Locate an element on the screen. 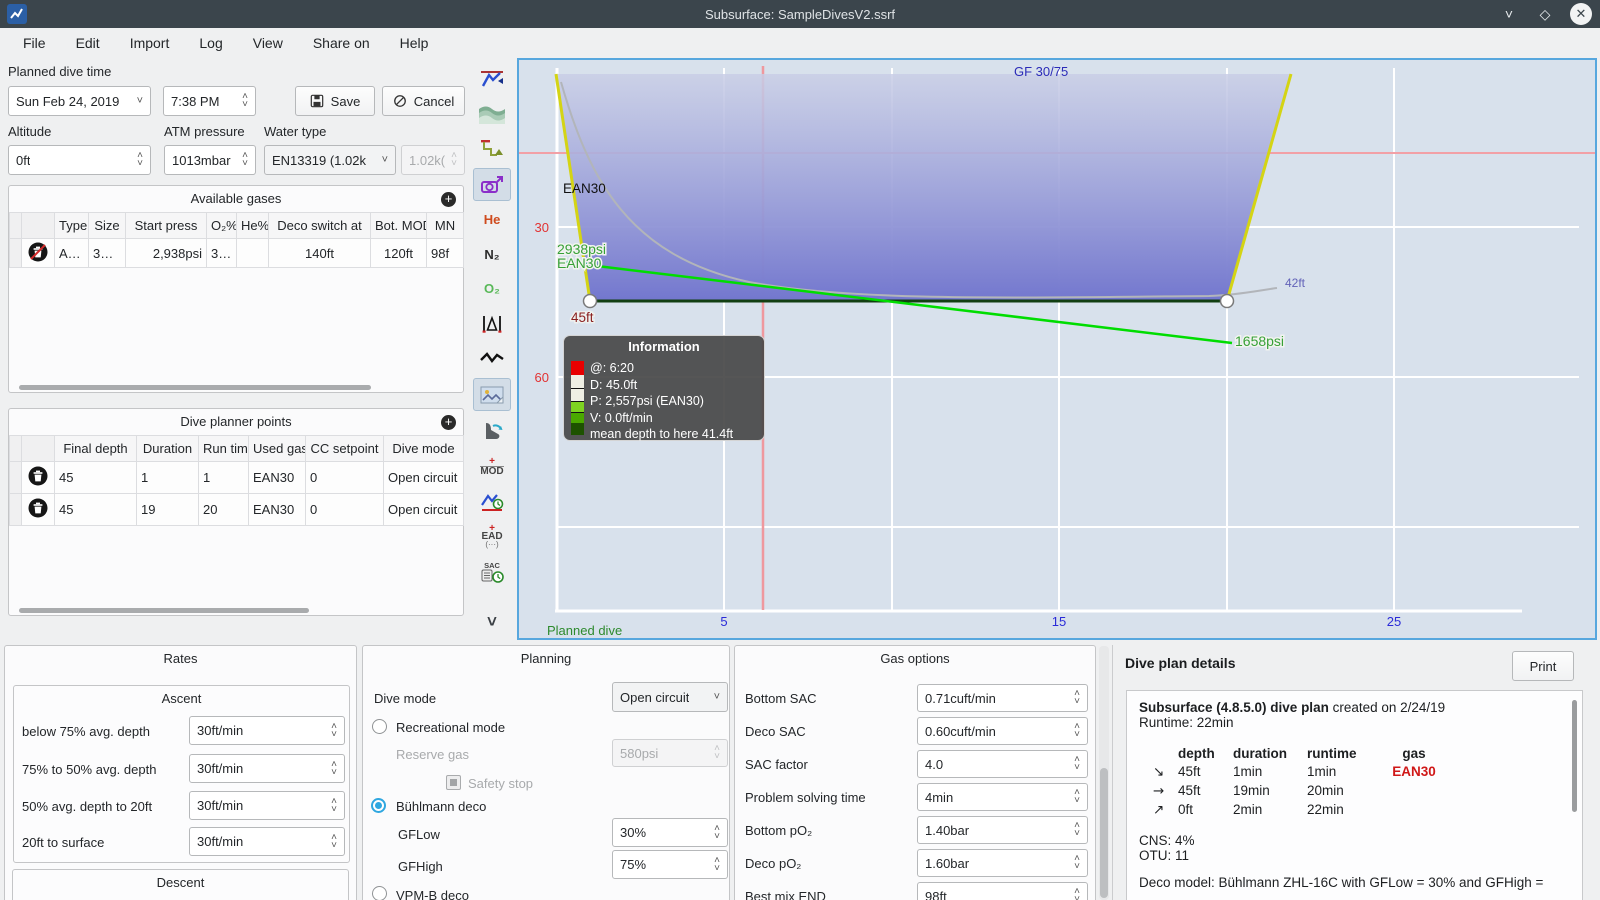 This screenshot has width=1600, height=900. best-mix-end-spinner: 98ft ˄ ˅ is located at coordinates (1002, 891).